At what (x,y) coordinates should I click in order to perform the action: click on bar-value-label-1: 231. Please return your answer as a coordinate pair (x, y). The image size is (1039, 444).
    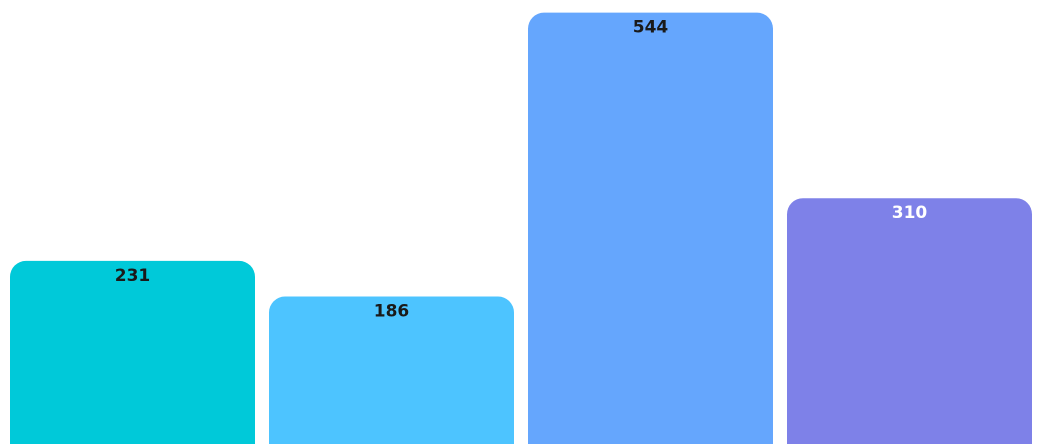
    Looking at the image, I should click on (133, 276).